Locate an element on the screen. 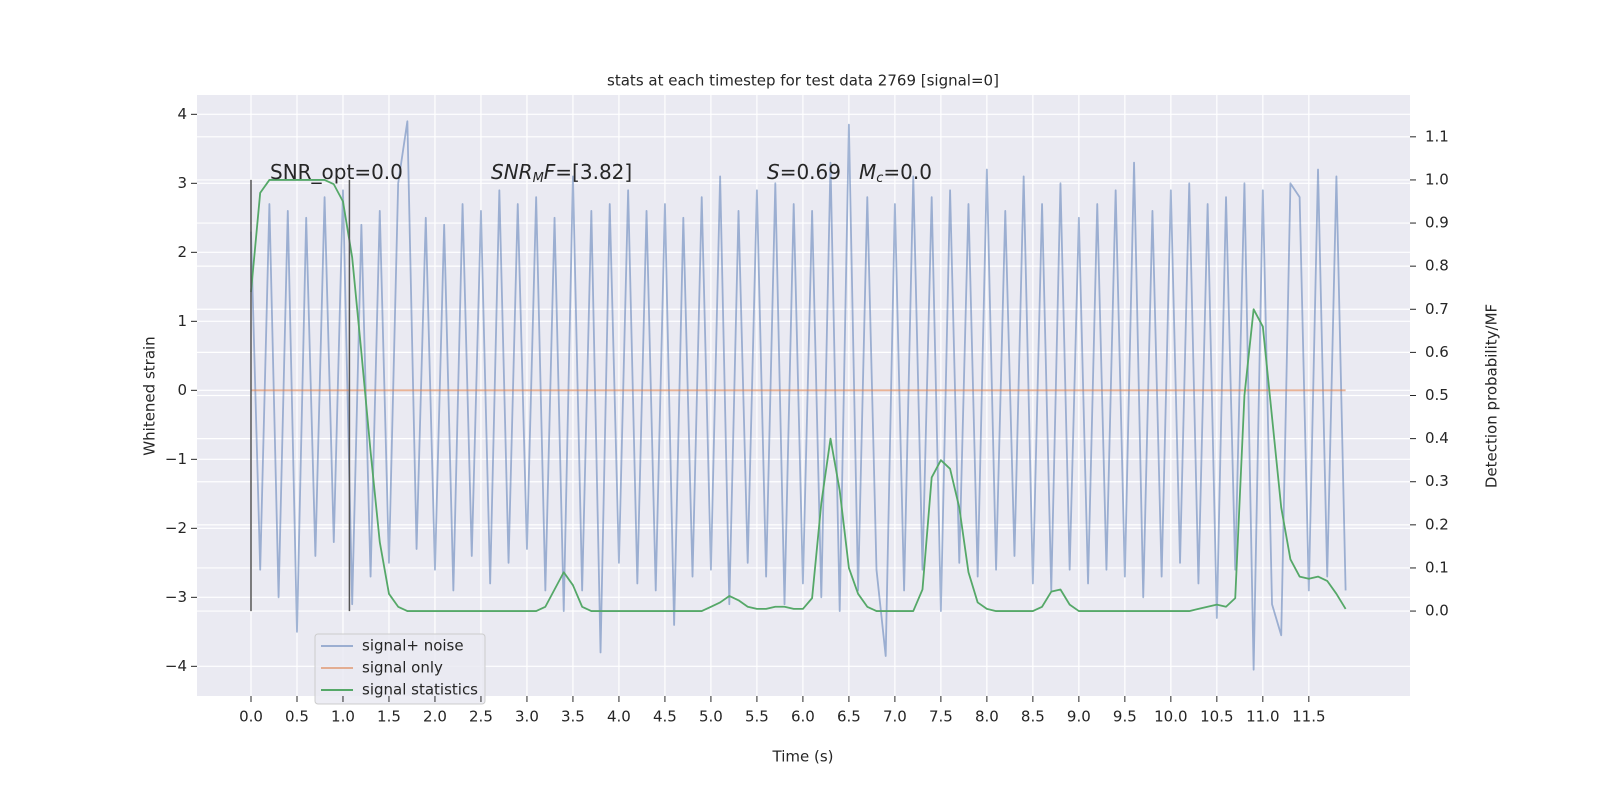 The image size is (1600, 800). annotation-text: S is located at coordinates (773, 172).